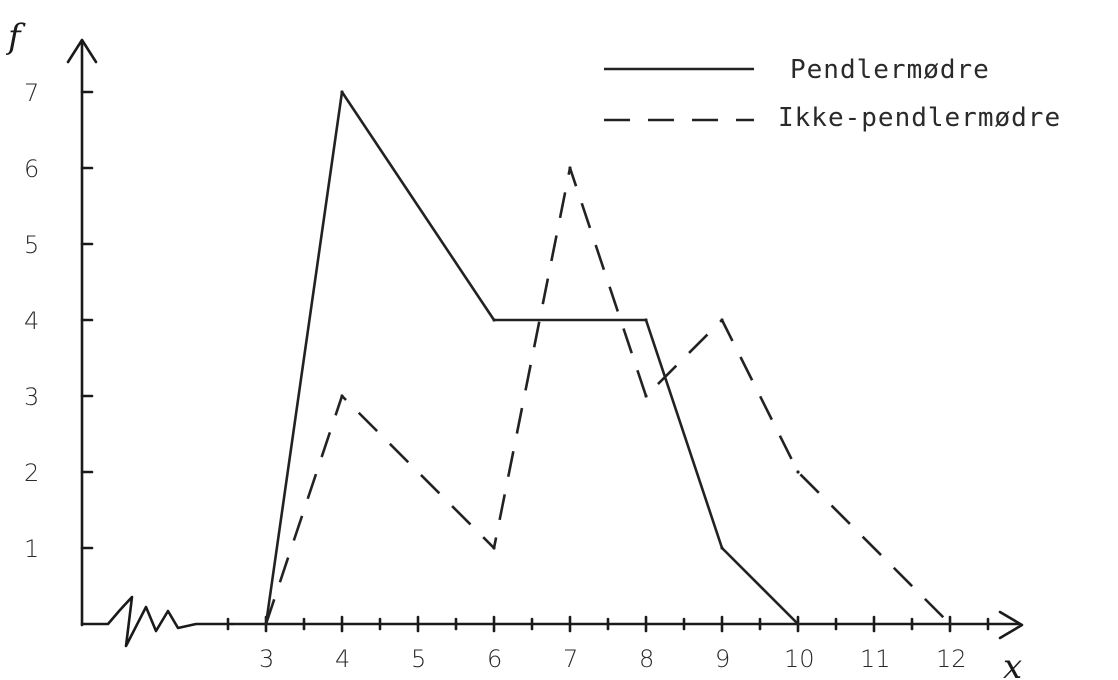 This screenshot has height=680, width=1118. I want to click on y-tick-label: 1, so click(31, 549).